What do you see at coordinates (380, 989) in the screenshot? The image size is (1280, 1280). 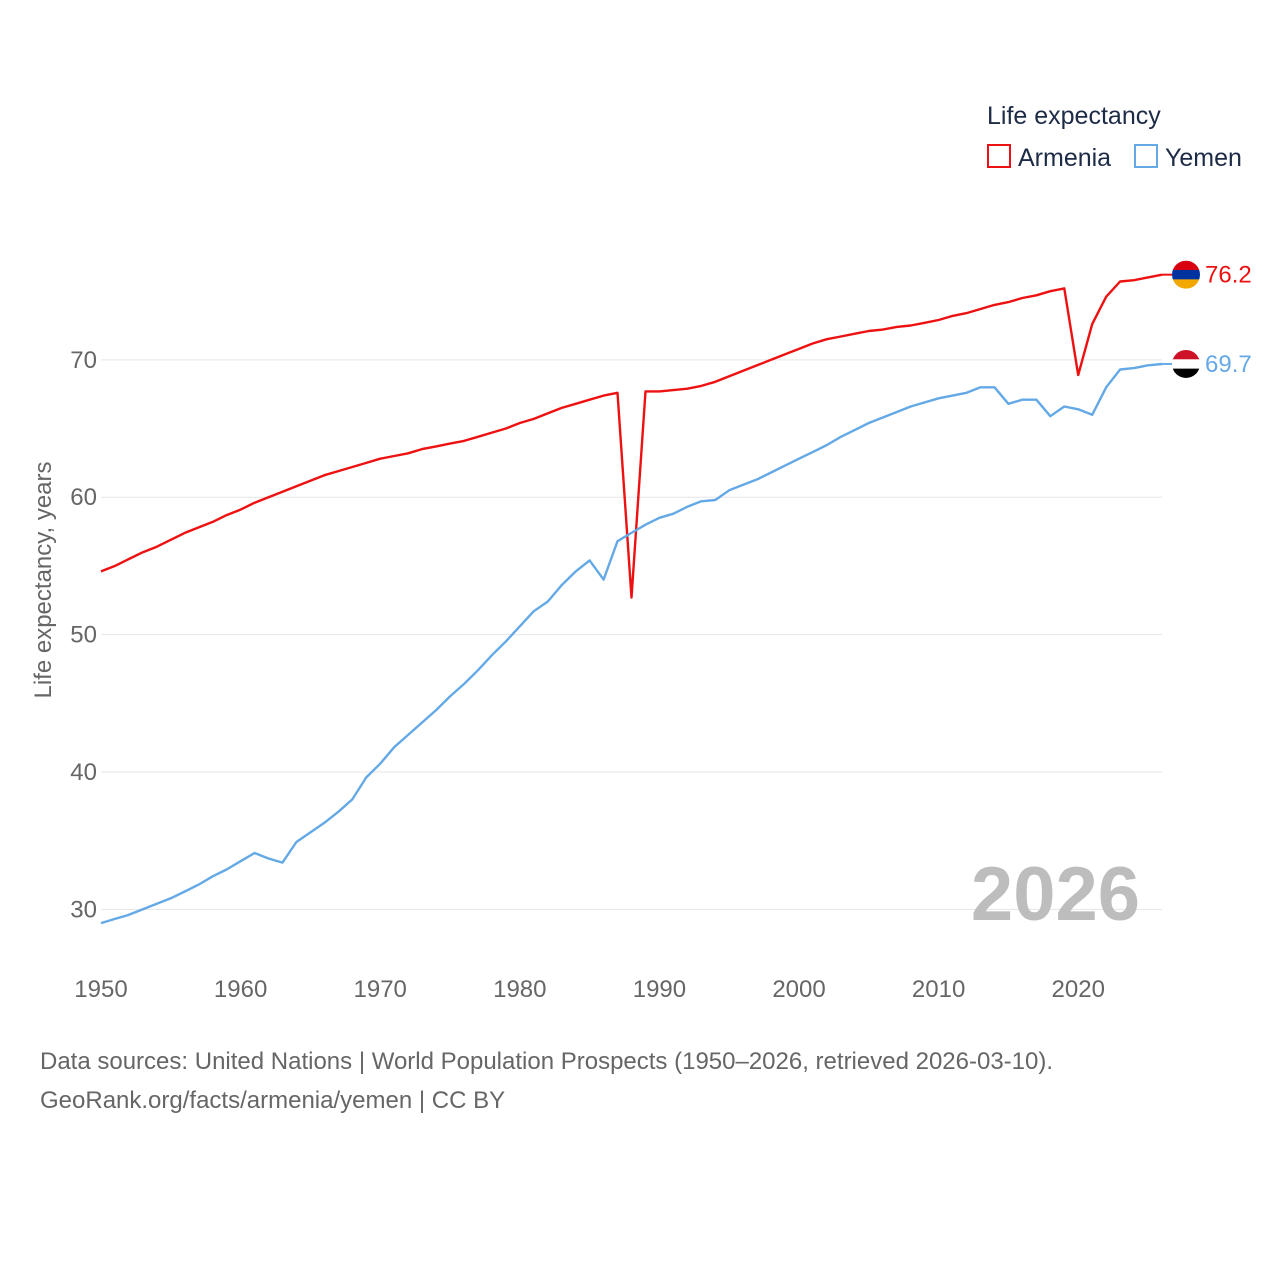 I see `x-tick-label: 1970` at bounding box center [380, 989].